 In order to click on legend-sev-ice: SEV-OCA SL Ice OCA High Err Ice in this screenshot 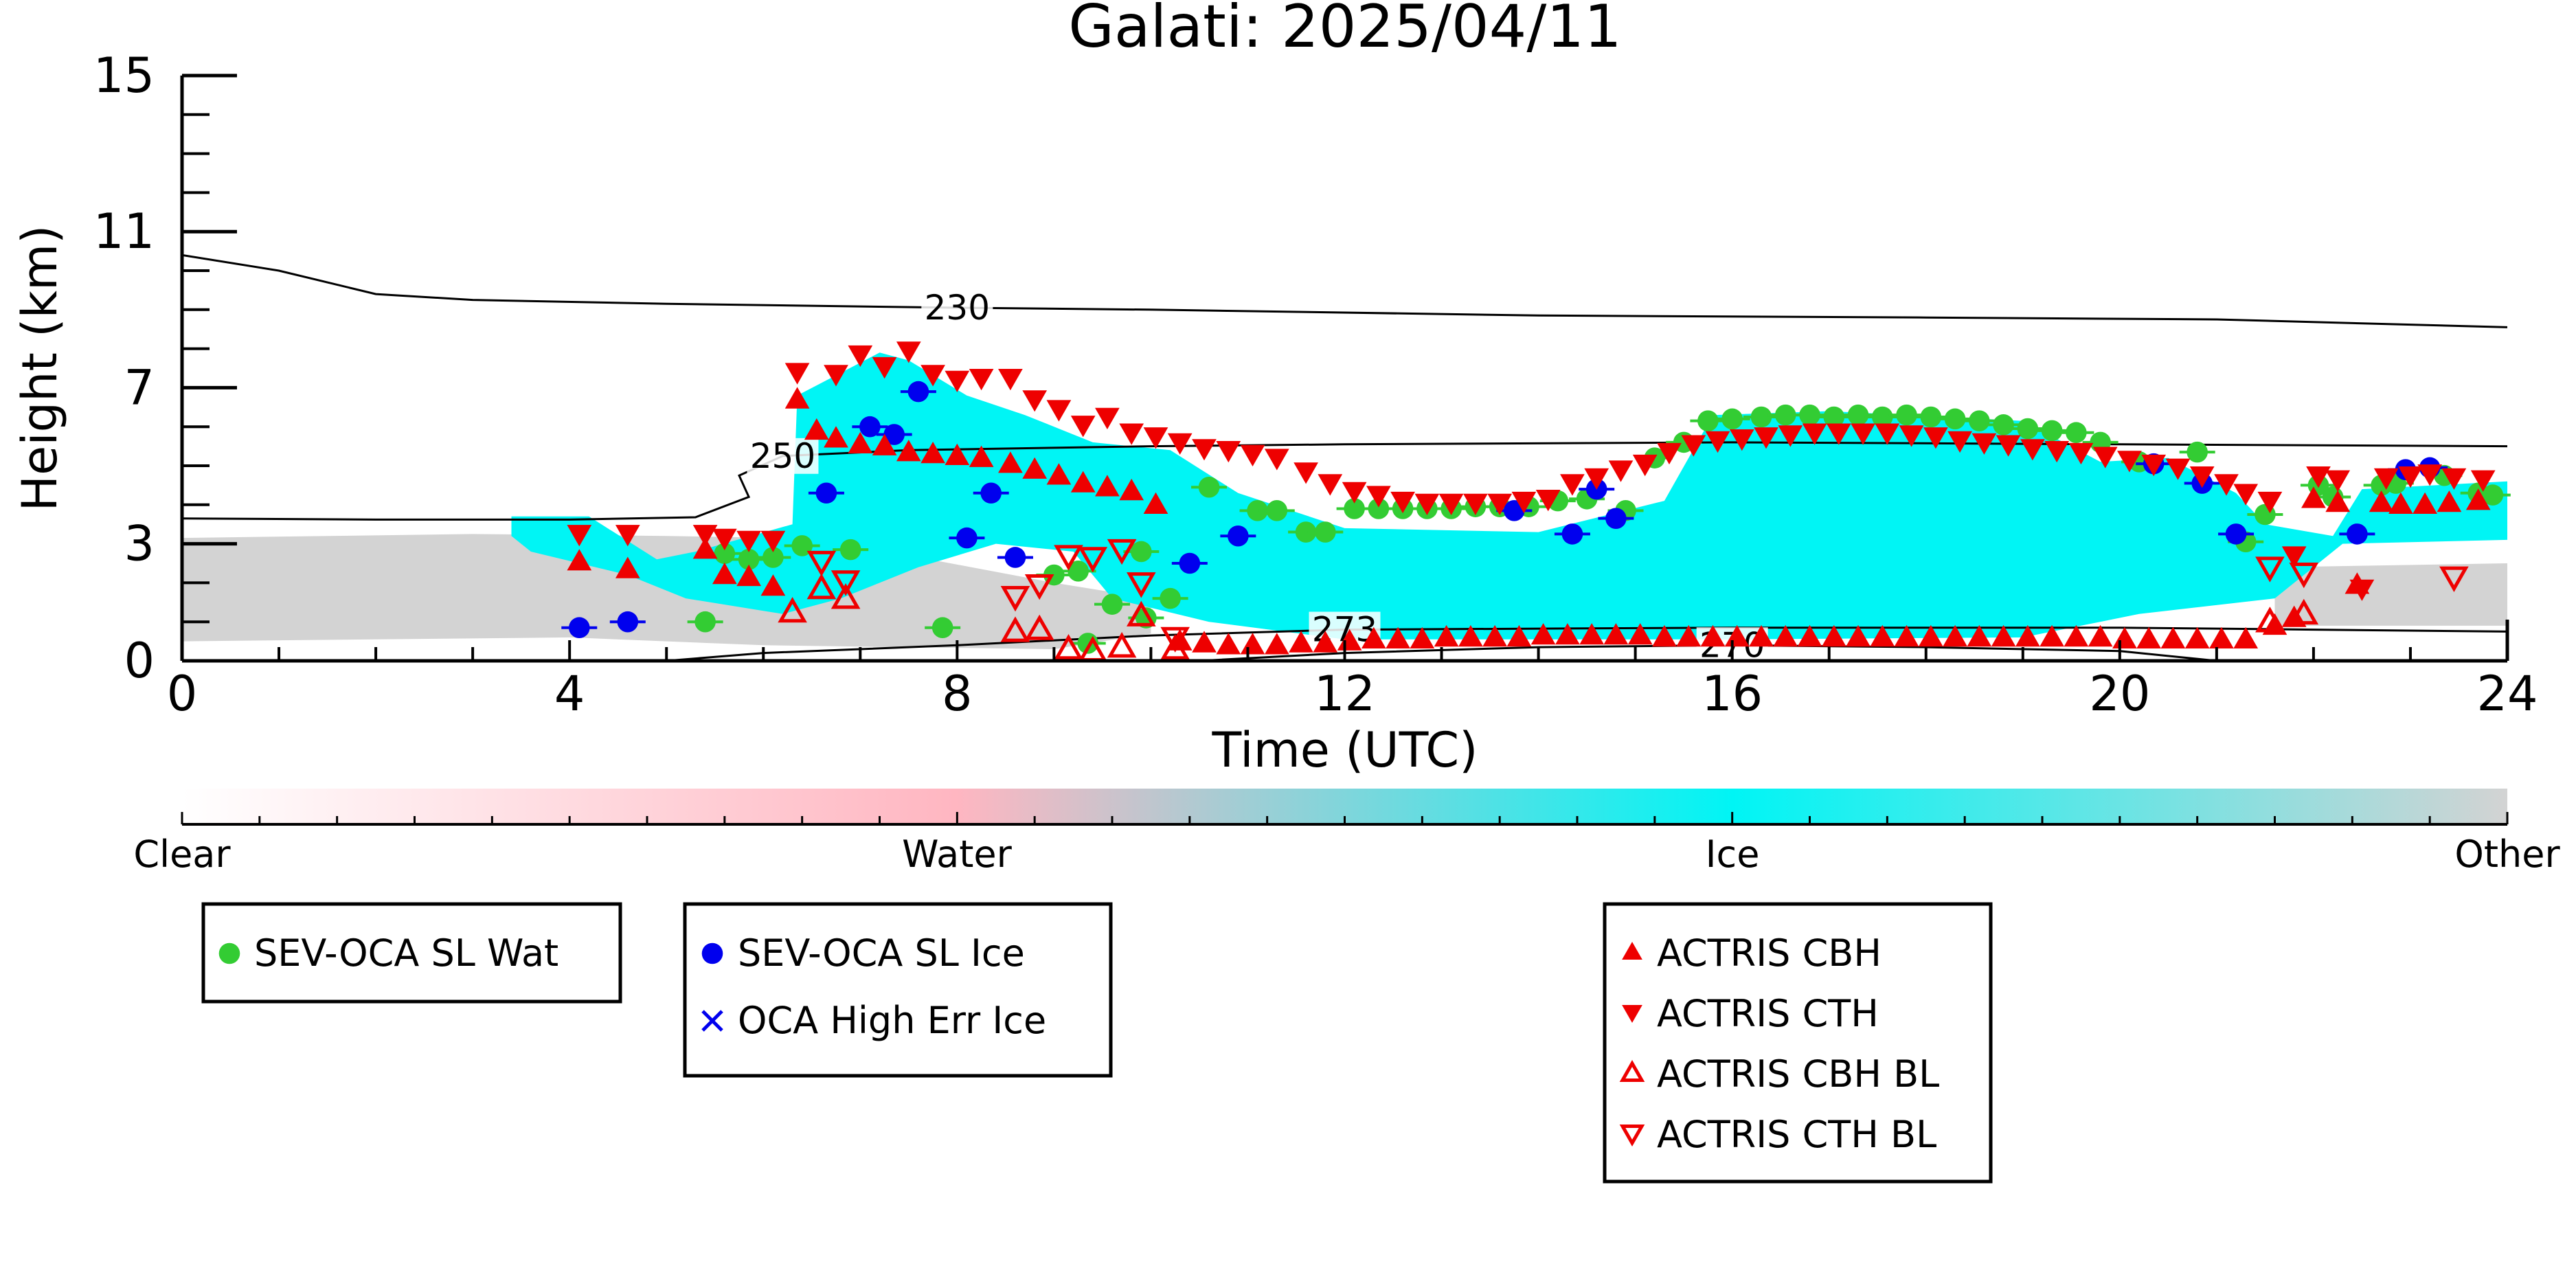, I will do `click(898, 990)`.